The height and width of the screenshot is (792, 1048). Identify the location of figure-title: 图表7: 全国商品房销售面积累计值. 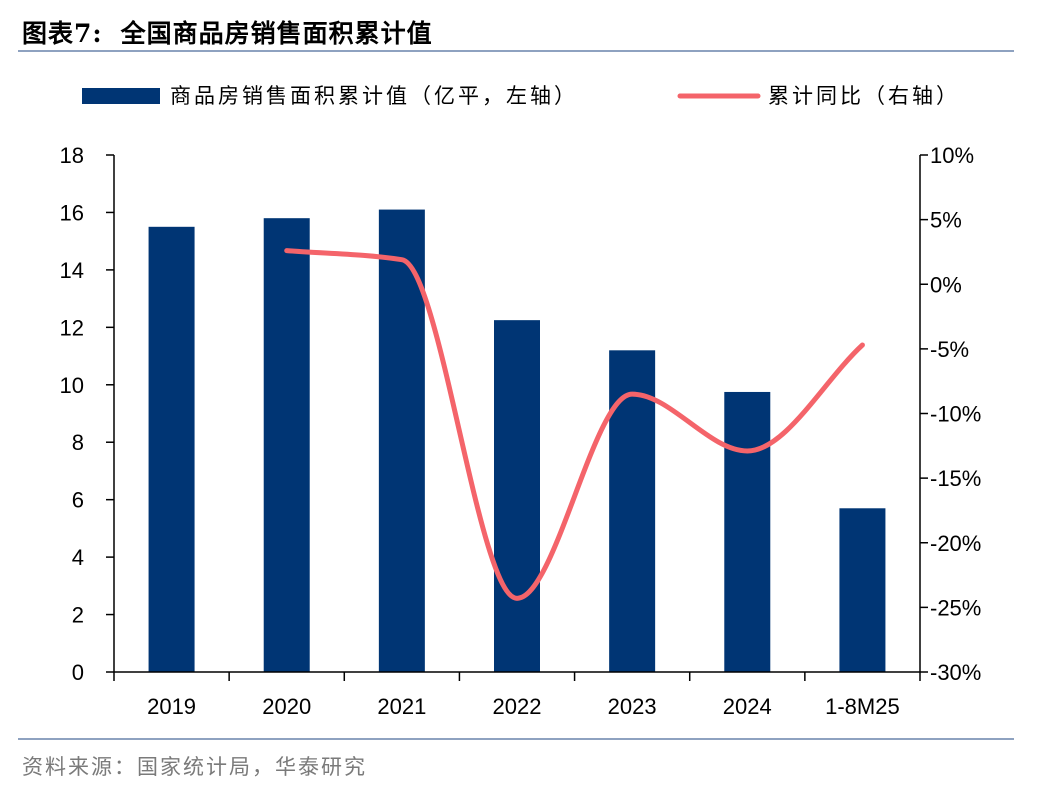
(227, 32).